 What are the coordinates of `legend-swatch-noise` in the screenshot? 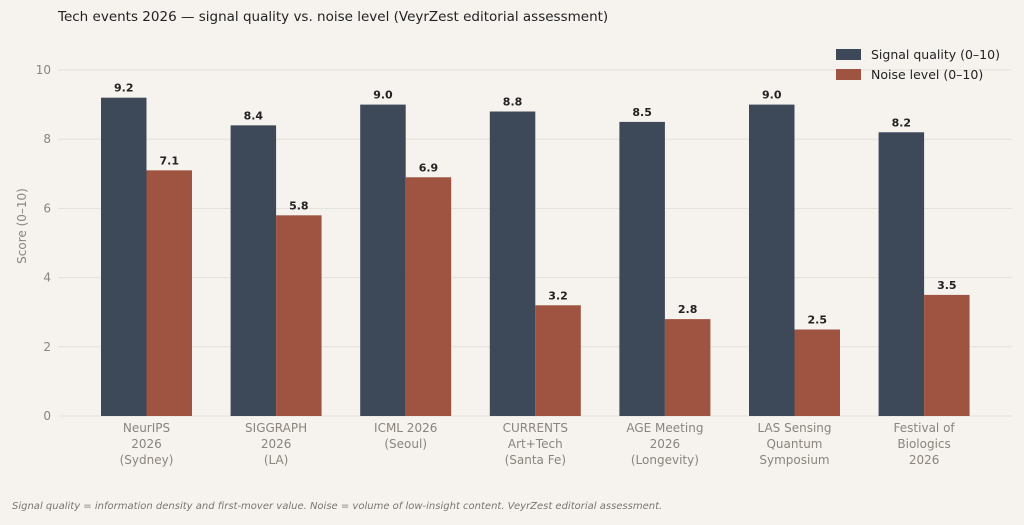 It's located at (848, 74).